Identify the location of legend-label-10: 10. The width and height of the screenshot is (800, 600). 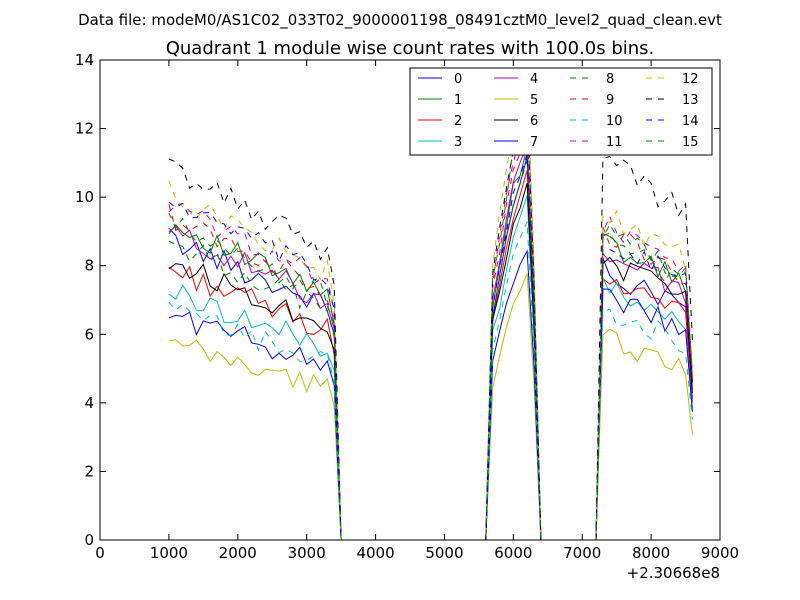
(614, 121).